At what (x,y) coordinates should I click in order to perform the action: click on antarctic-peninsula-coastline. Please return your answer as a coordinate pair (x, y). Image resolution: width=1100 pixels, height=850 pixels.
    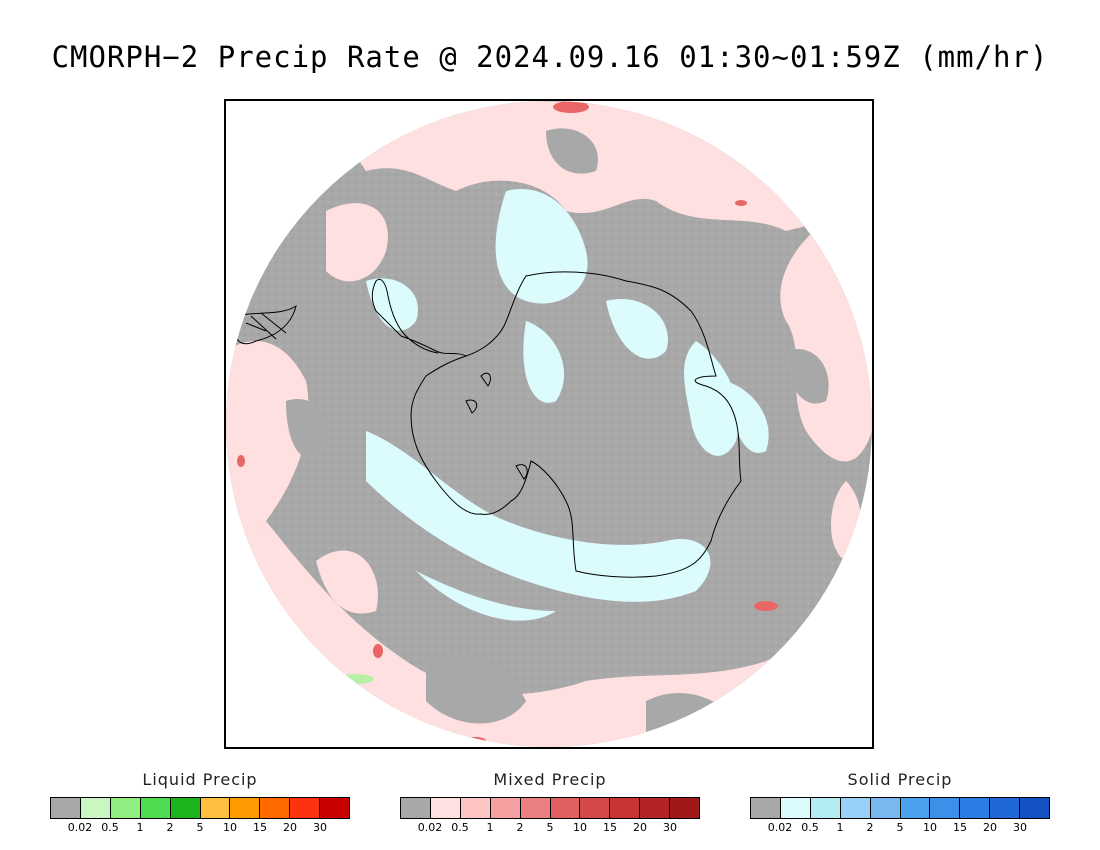
    Looking at the image, I should click on (419, 317).